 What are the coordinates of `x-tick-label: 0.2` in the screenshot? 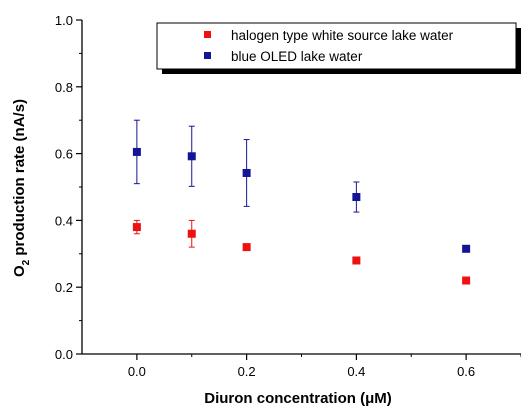 It's located at (247, 371).